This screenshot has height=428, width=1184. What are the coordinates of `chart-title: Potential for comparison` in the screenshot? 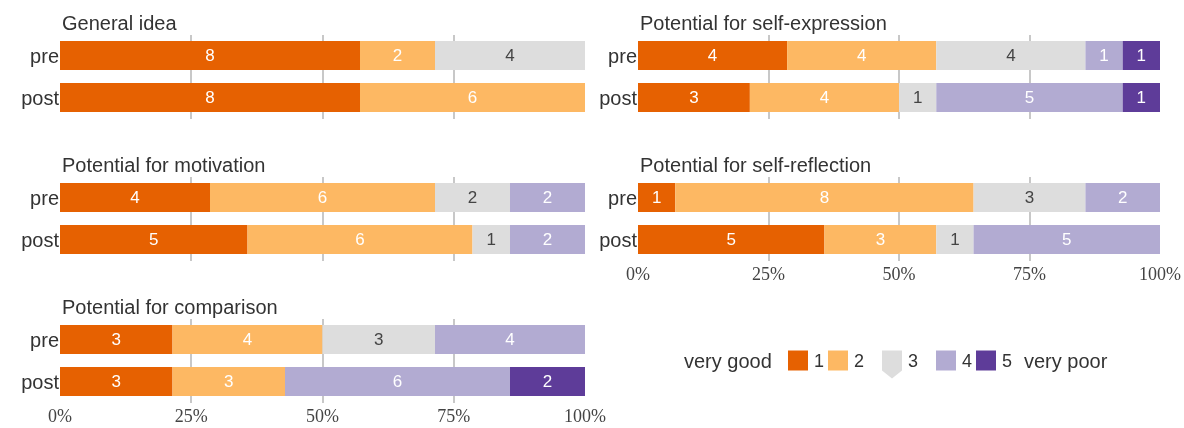 It's located at (170, 307).